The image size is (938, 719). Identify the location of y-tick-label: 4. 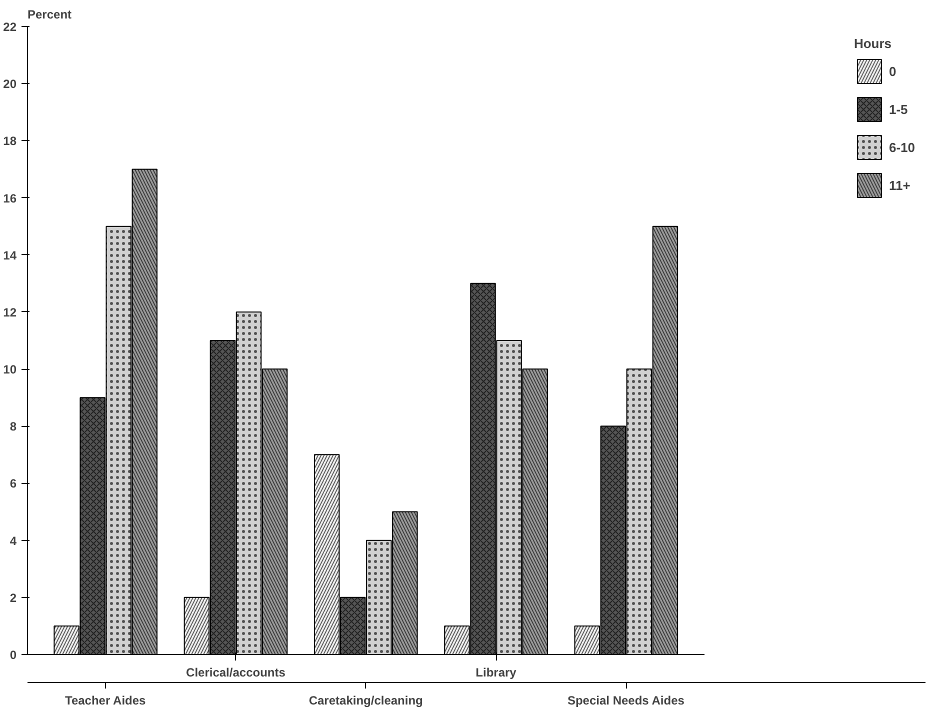
(13, 541).